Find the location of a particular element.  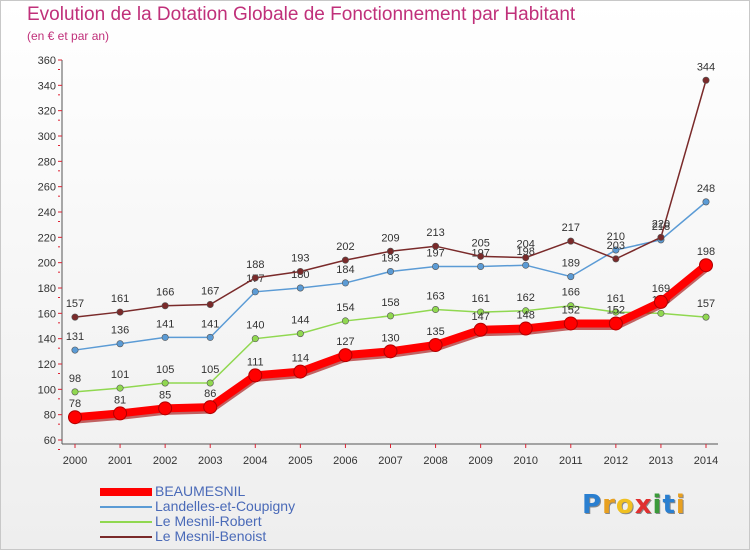

data-label-le-mesnil-robert: 161 is located at coordinates (480, 299).